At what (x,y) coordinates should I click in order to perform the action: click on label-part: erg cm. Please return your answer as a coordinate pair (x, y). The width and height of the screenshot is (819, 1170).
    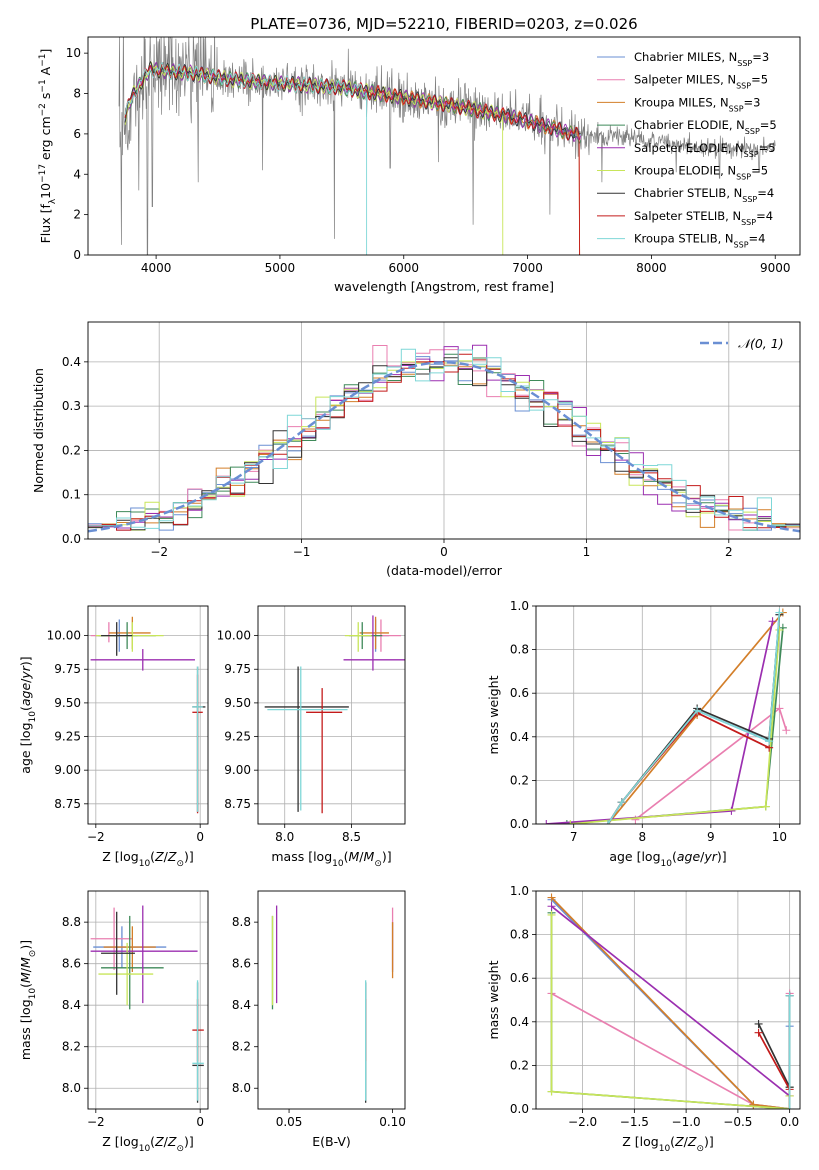
    Looking at the image, I should click on (45, 140).